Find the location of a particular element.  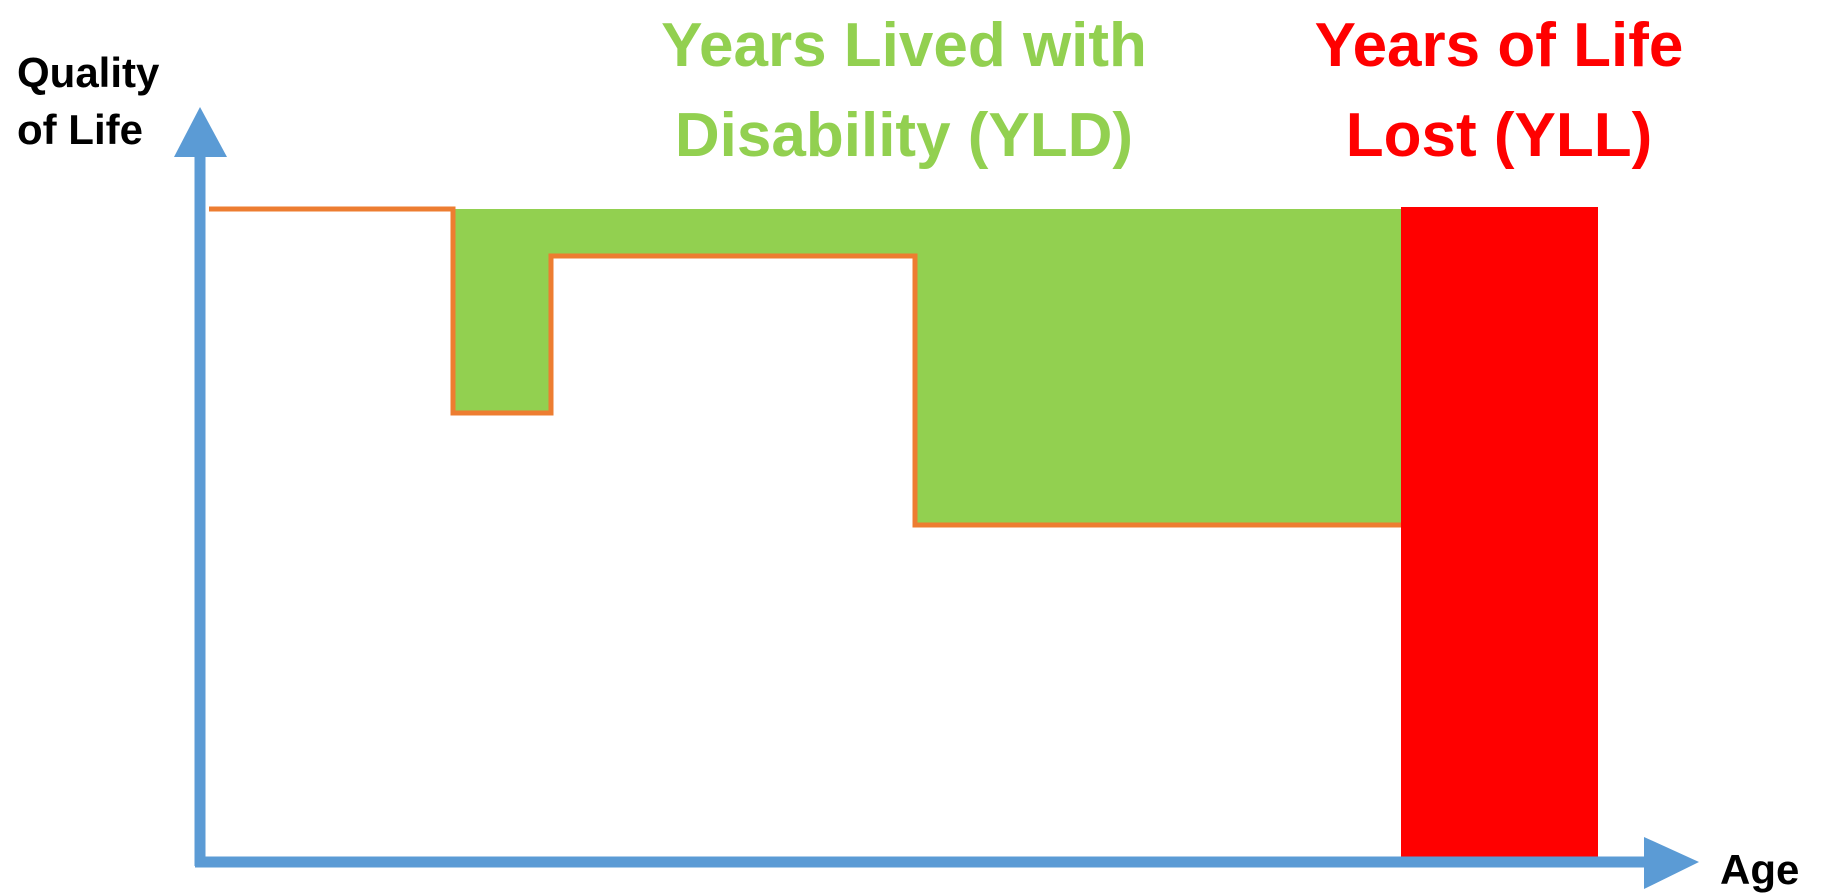

yld-label: Years Lived with is located at coordinates (904, 45).